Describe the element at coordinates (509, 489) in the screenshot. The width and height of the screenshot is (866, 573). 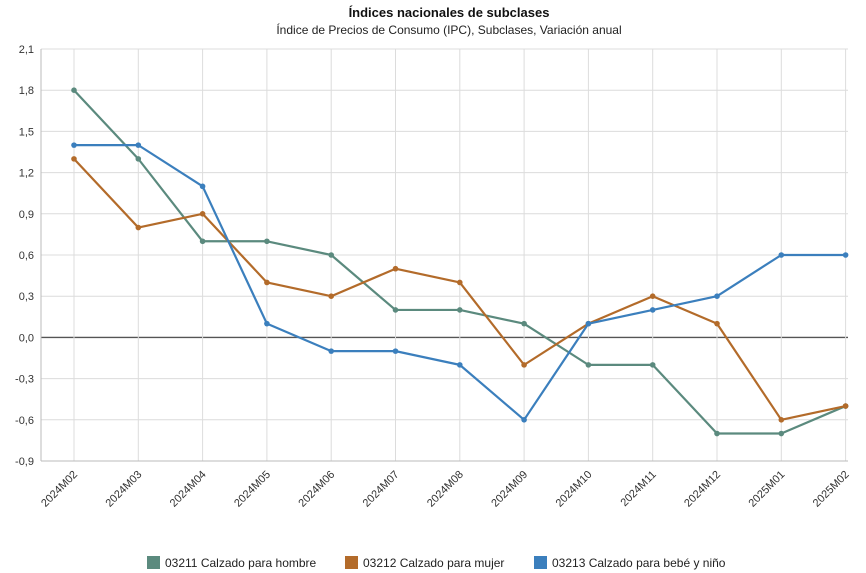
I see `x-tick-label: 2024M09` at that location.